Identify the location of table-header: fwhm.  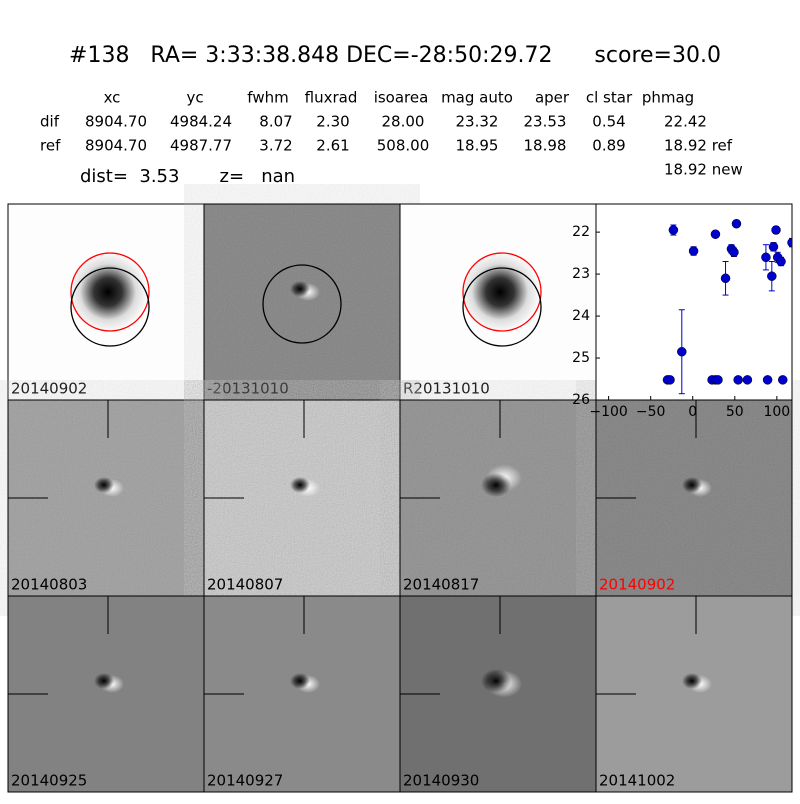
(267, 98).